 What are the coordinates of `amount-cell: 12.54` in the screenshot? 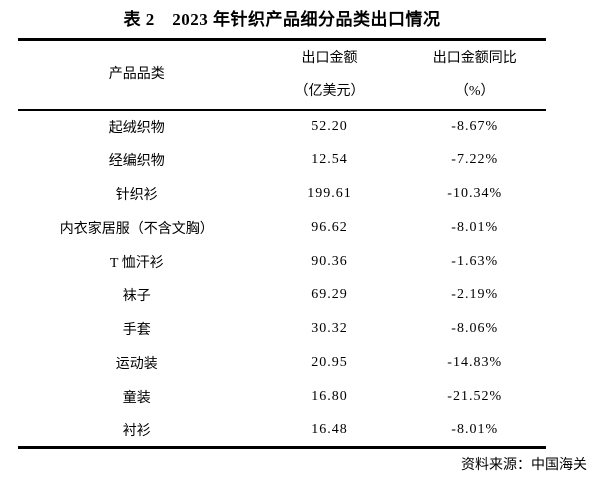 It's located at (329, 160).